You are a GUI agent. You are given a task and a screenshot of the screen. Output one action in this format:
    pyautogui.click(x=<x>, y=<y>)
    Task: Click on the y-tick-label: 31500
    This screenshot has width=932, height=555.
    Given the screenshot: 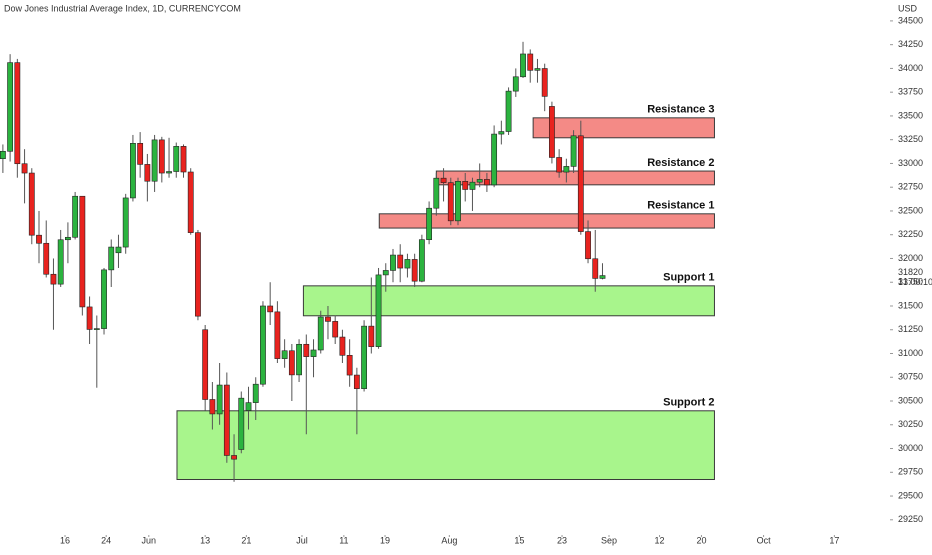 What is the action you would take?
    pyautogui.click(x=910, y=305)
    